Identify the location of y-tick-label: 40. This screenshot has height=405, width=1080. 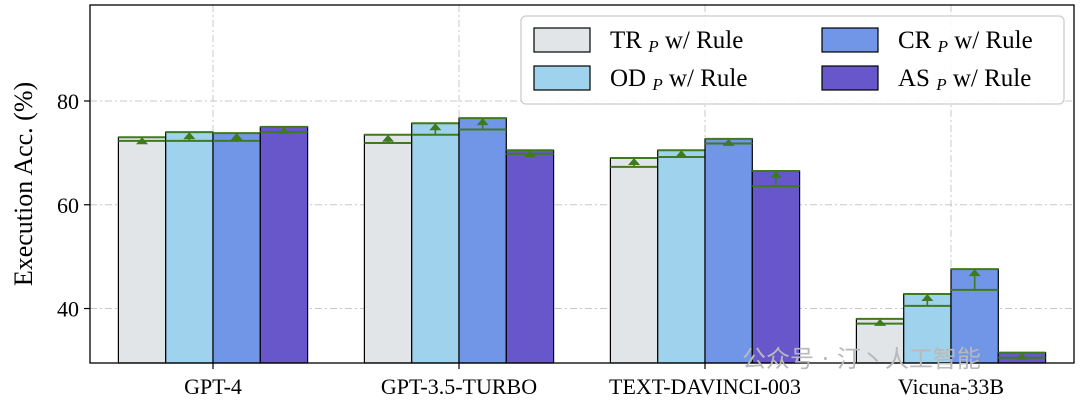
(68, 309).